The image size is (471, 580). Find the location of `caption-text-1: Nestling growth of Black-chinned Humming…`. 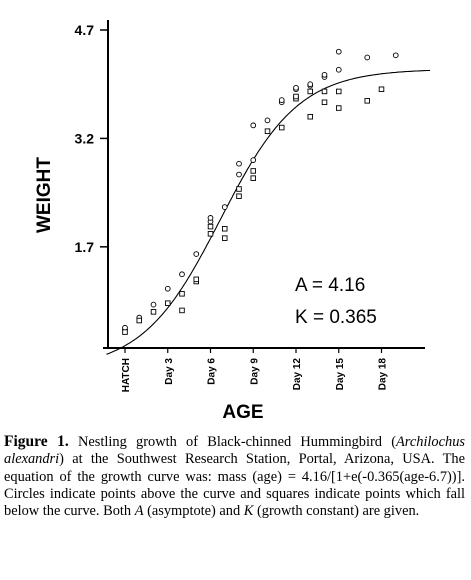

caption-text-1: Nestling growth of Black-chinned Humming… is located at coordinates (232, 442).